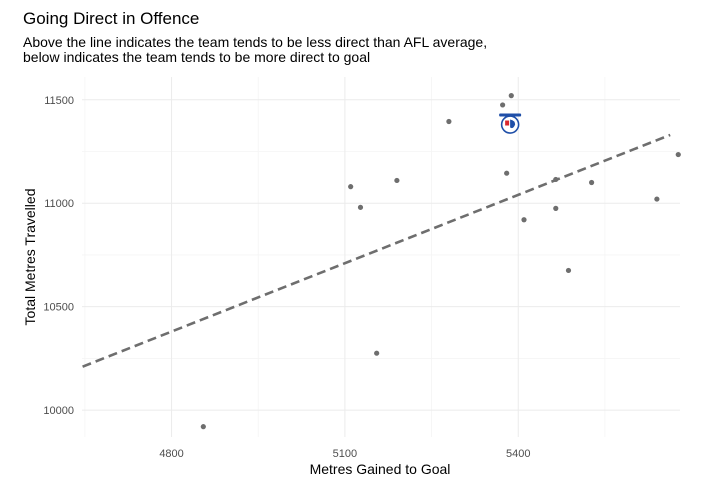  I want to click on x-tick-labels: 4800 5100 5400, so click(344, 454).